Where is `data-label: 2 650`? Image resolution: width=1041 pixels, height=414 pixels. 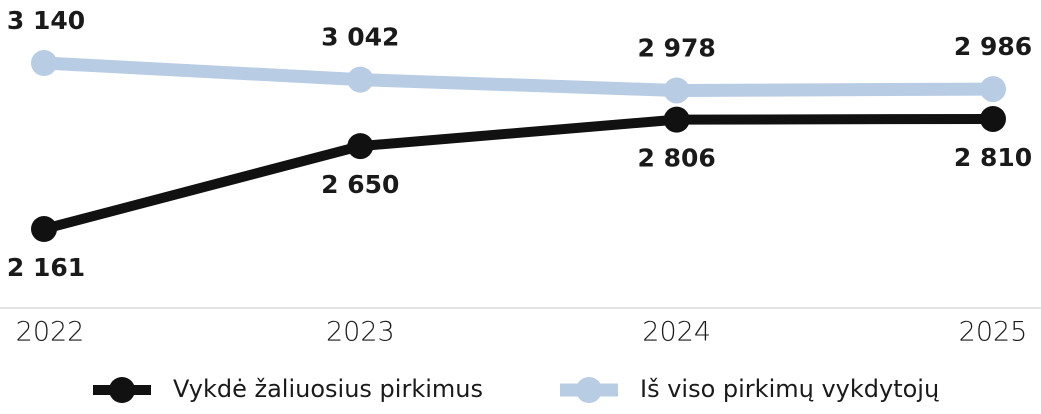
data-label: 2 650 is located at coordinates (360, 184).